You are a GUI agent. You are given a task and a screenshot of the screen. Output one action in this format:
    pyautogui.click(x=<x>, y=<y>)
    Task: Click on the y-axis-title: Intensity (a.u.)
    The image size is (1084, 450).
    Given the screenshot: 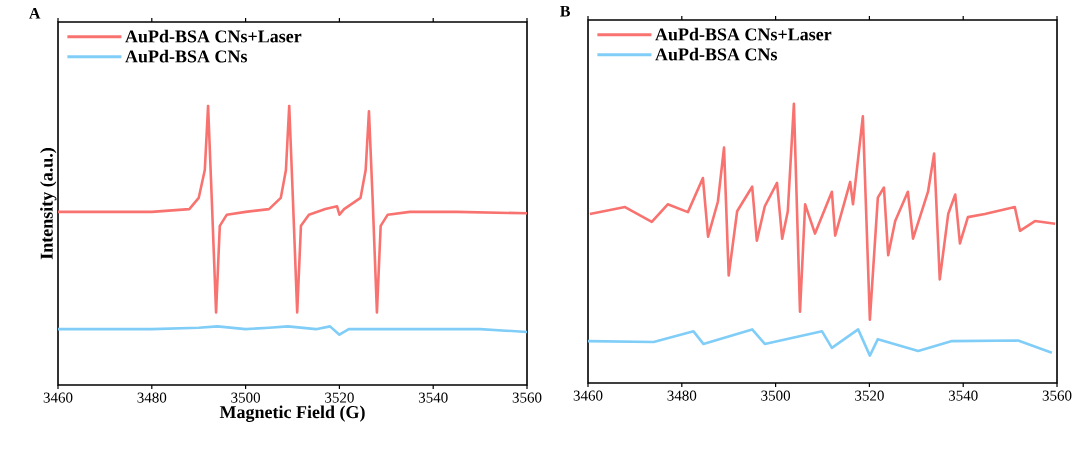 What is the action you would take?
    pyautogui.click(x=48, y=204)
    